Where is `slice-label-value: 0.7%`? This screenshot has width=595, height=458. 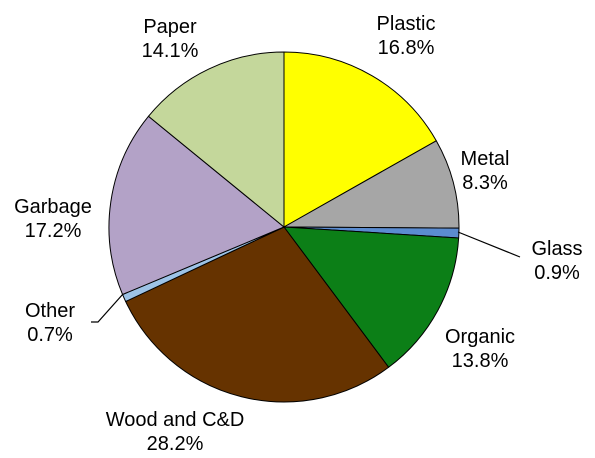
slice-label-value: 0.7% is located at coordinates (50, 335).